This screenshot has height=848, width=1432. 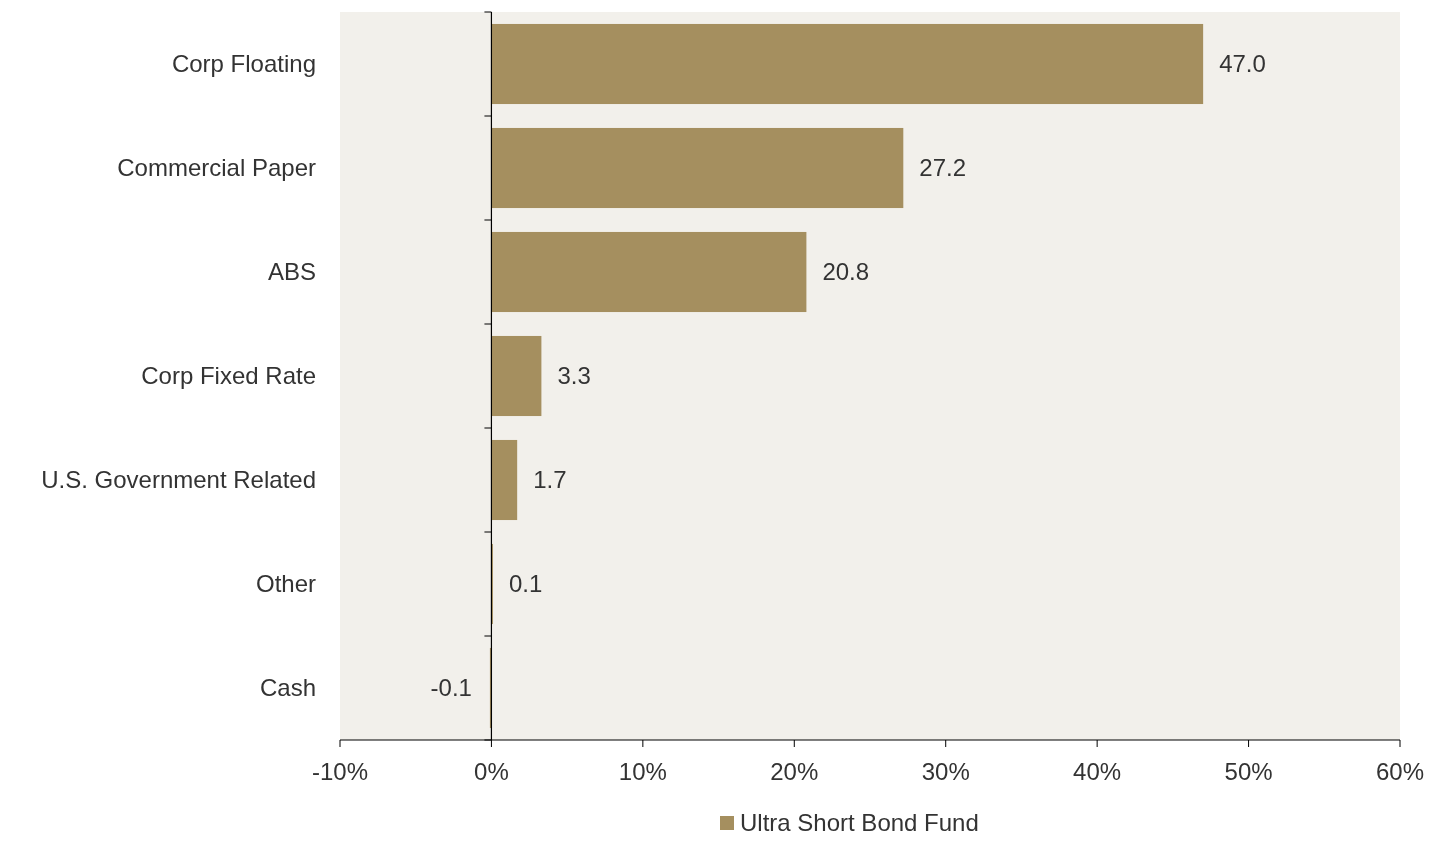 What do you see at coordinates (287, 688) in the screenshot?
I see `y-tick-label: Cash` at bounding box center [287, 688].